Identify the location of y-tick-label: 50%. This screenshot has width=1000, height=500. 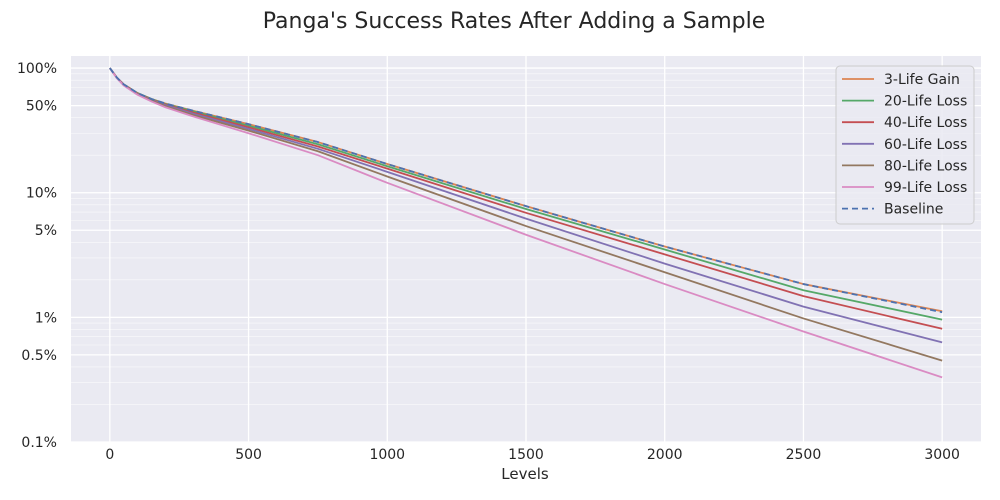
(41, 107).